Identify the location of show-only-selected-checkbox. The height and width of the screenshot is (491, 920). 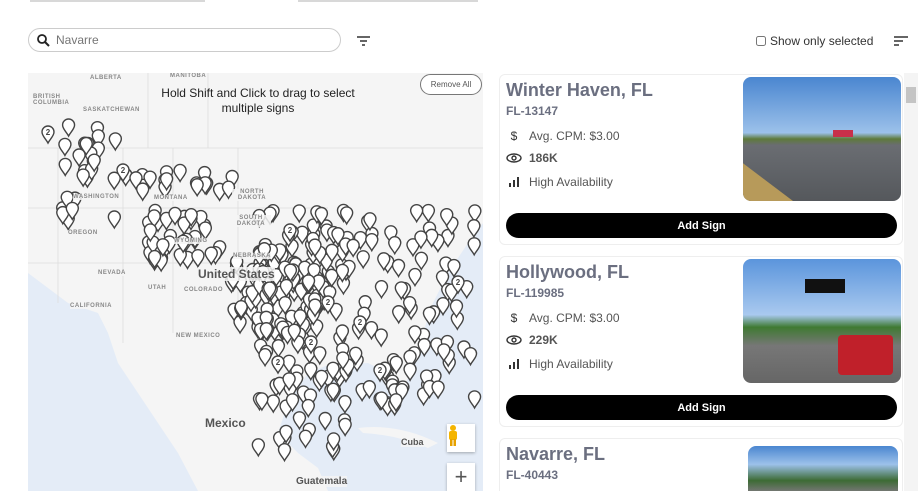
(761, 41).